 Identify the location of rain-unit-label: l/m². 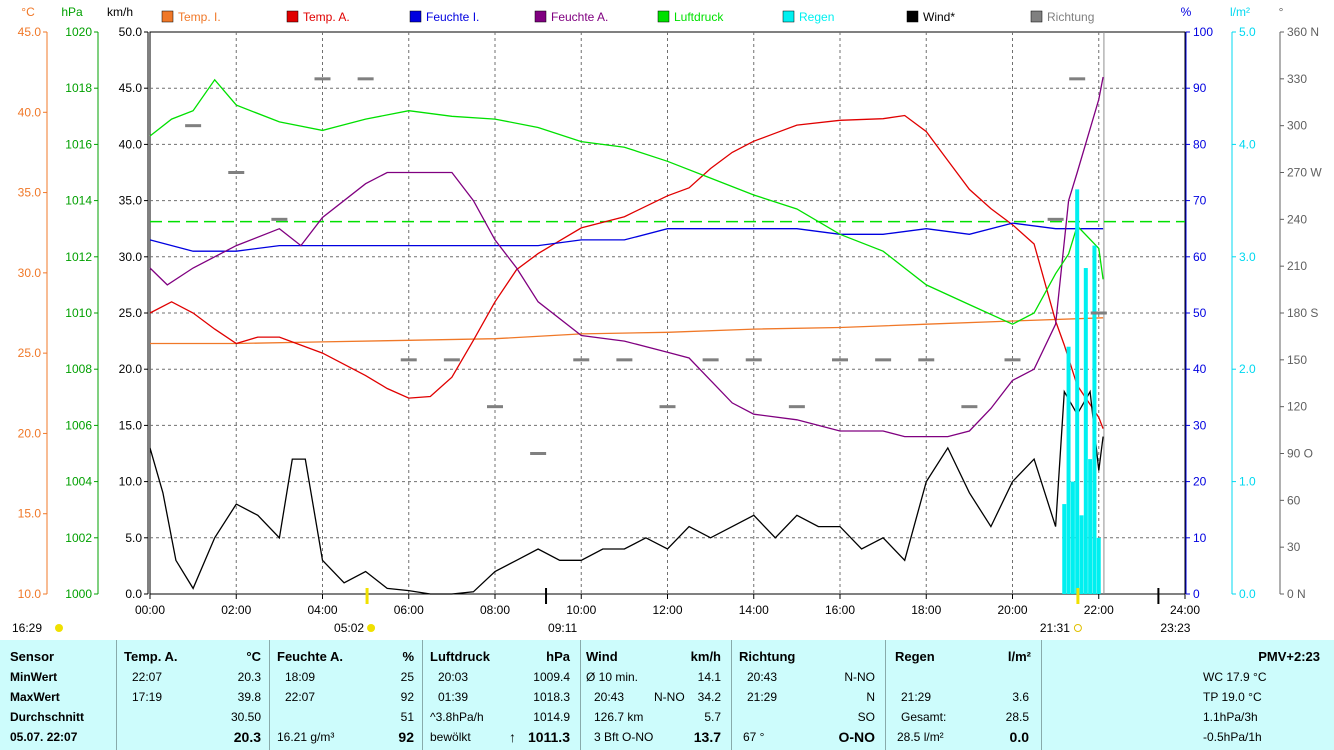
(1240, 12).